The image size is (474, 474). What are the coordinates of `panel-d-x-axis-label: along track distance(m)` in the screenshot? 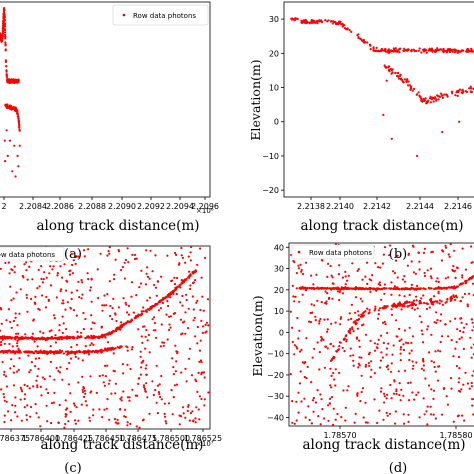 It's located at (383, 445).